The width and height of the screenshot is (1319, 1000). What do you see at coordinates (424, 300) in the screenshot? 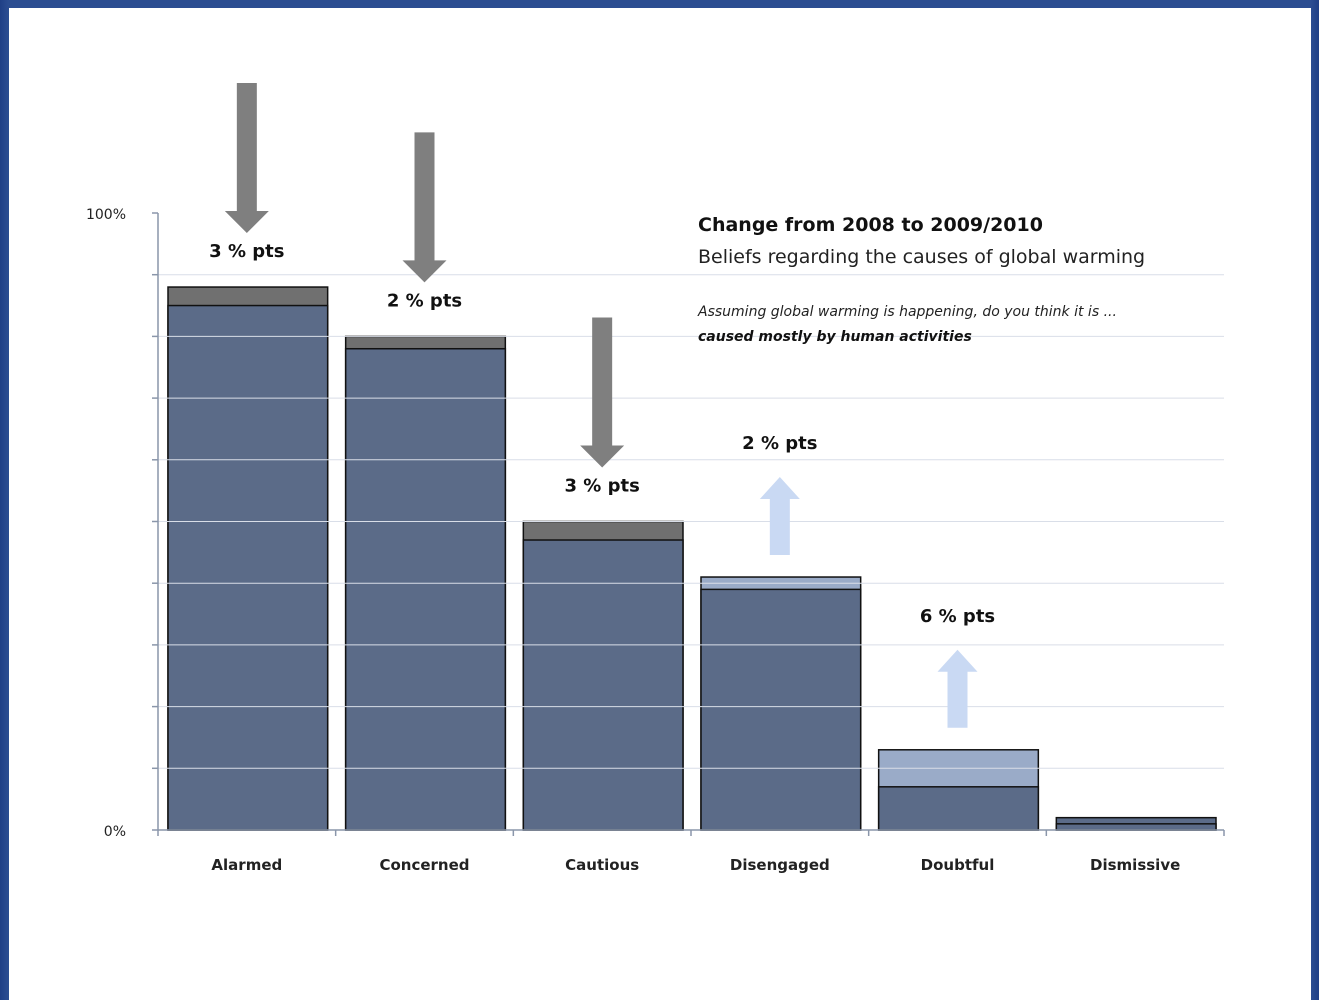
I see `change-label-concerned: 2 % pts` at bounding box center [424, 300].